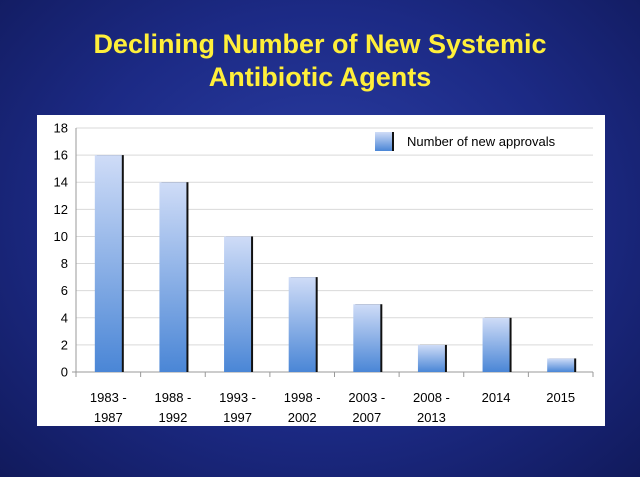 The height and width of the screenshot is (477, 640). What do you see at coordinates (481, 141) in the screenshot?
I see `legend-label: Number of new approvals` at bounding box center [481, 141].